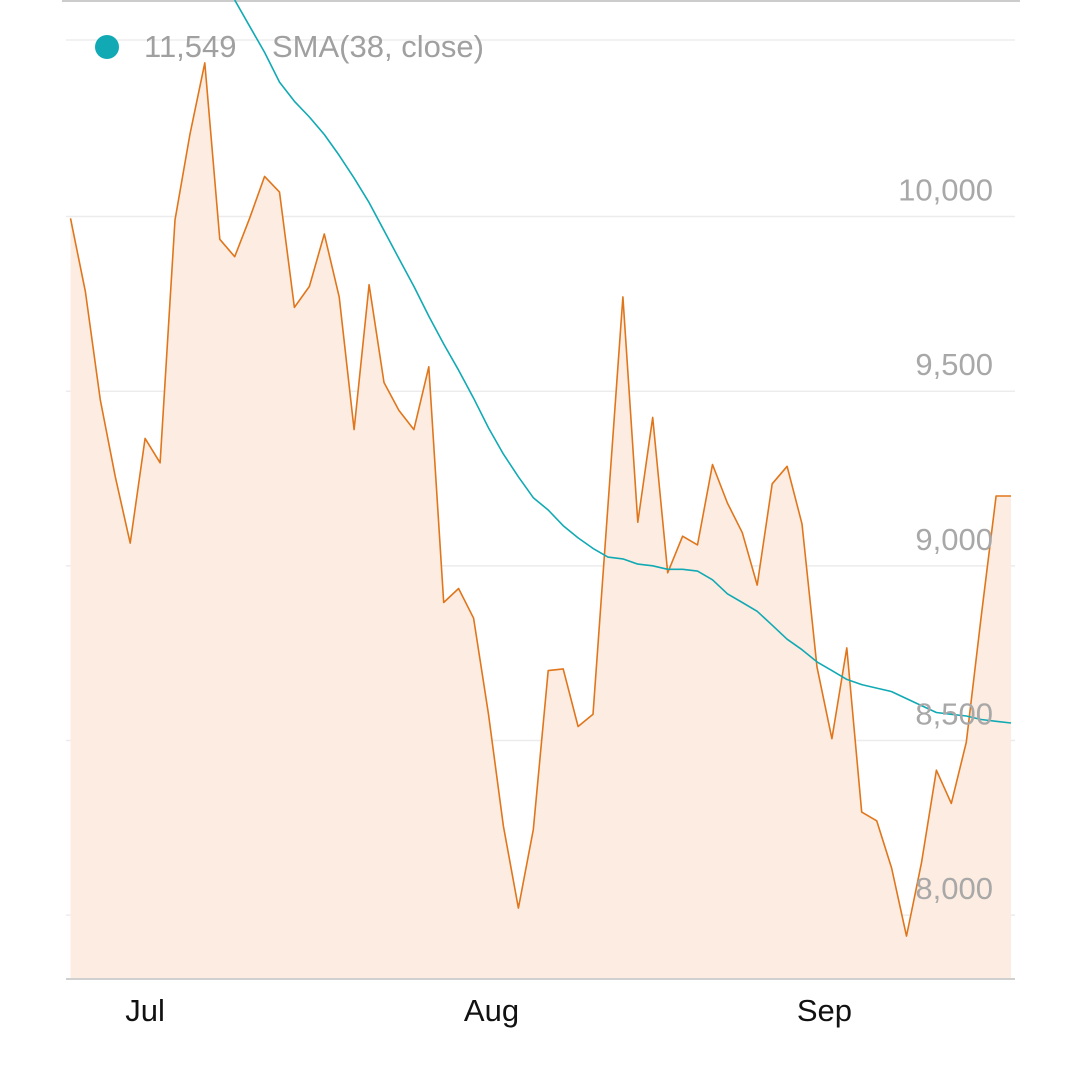  I want to click on y-tick-label: 9,500, so click(954, 364).